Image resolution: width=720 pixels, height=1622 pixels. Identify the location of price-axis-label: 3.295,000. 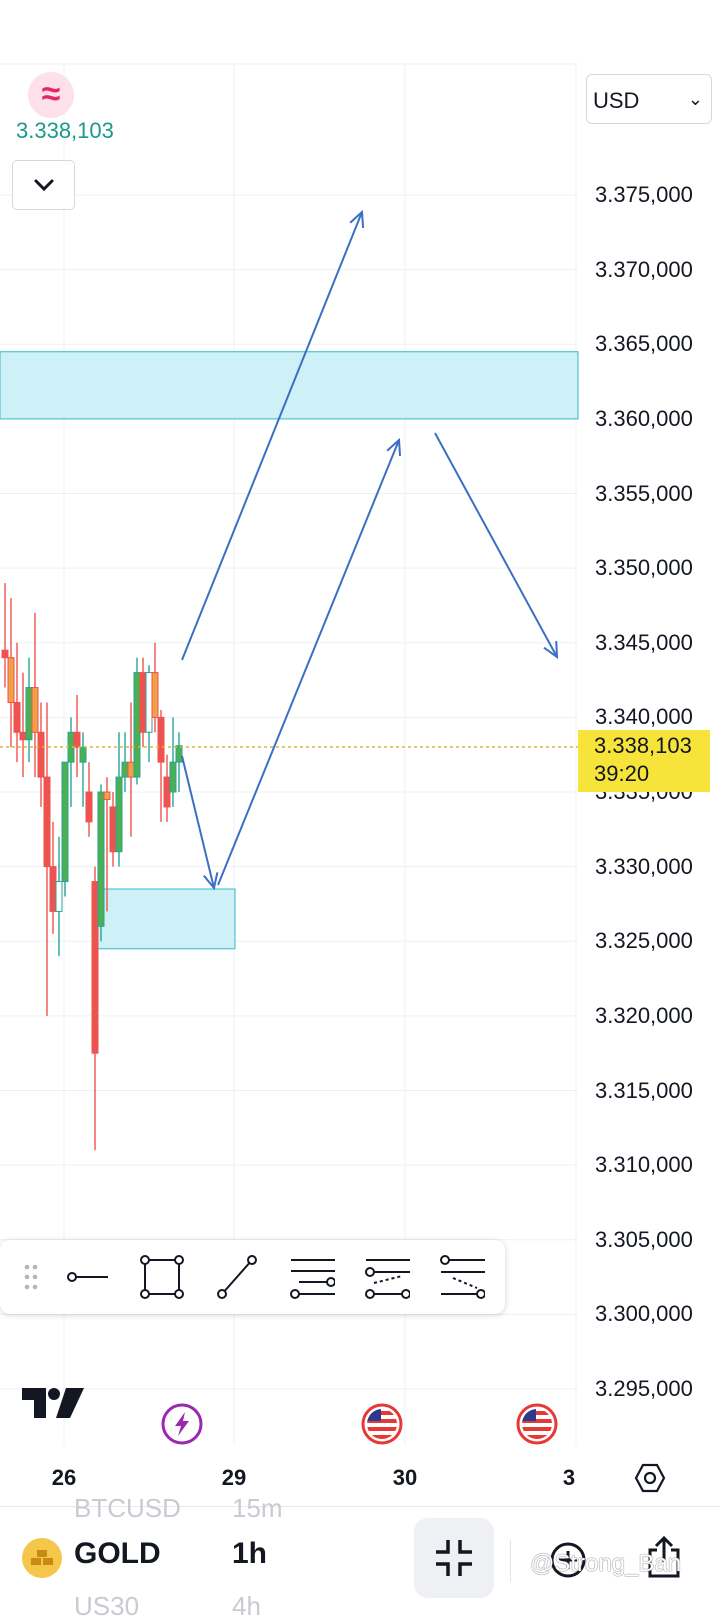
(644, 1388).